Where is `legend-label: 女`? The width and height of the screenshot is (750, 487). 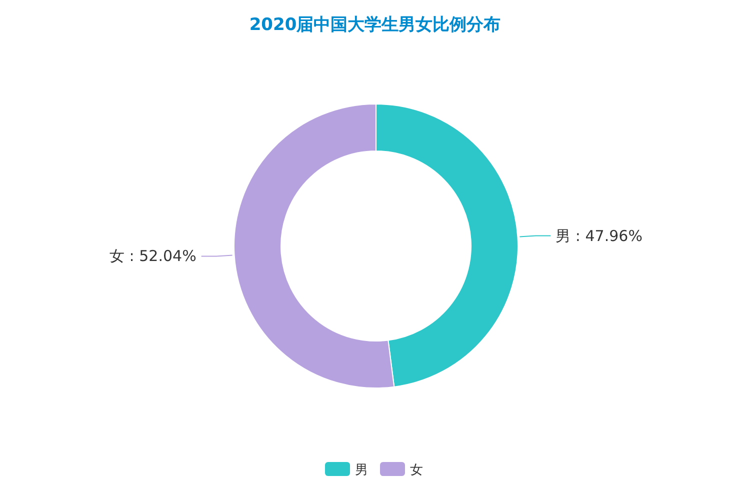 legend-label: 女 is located at coordinates (416, 470).